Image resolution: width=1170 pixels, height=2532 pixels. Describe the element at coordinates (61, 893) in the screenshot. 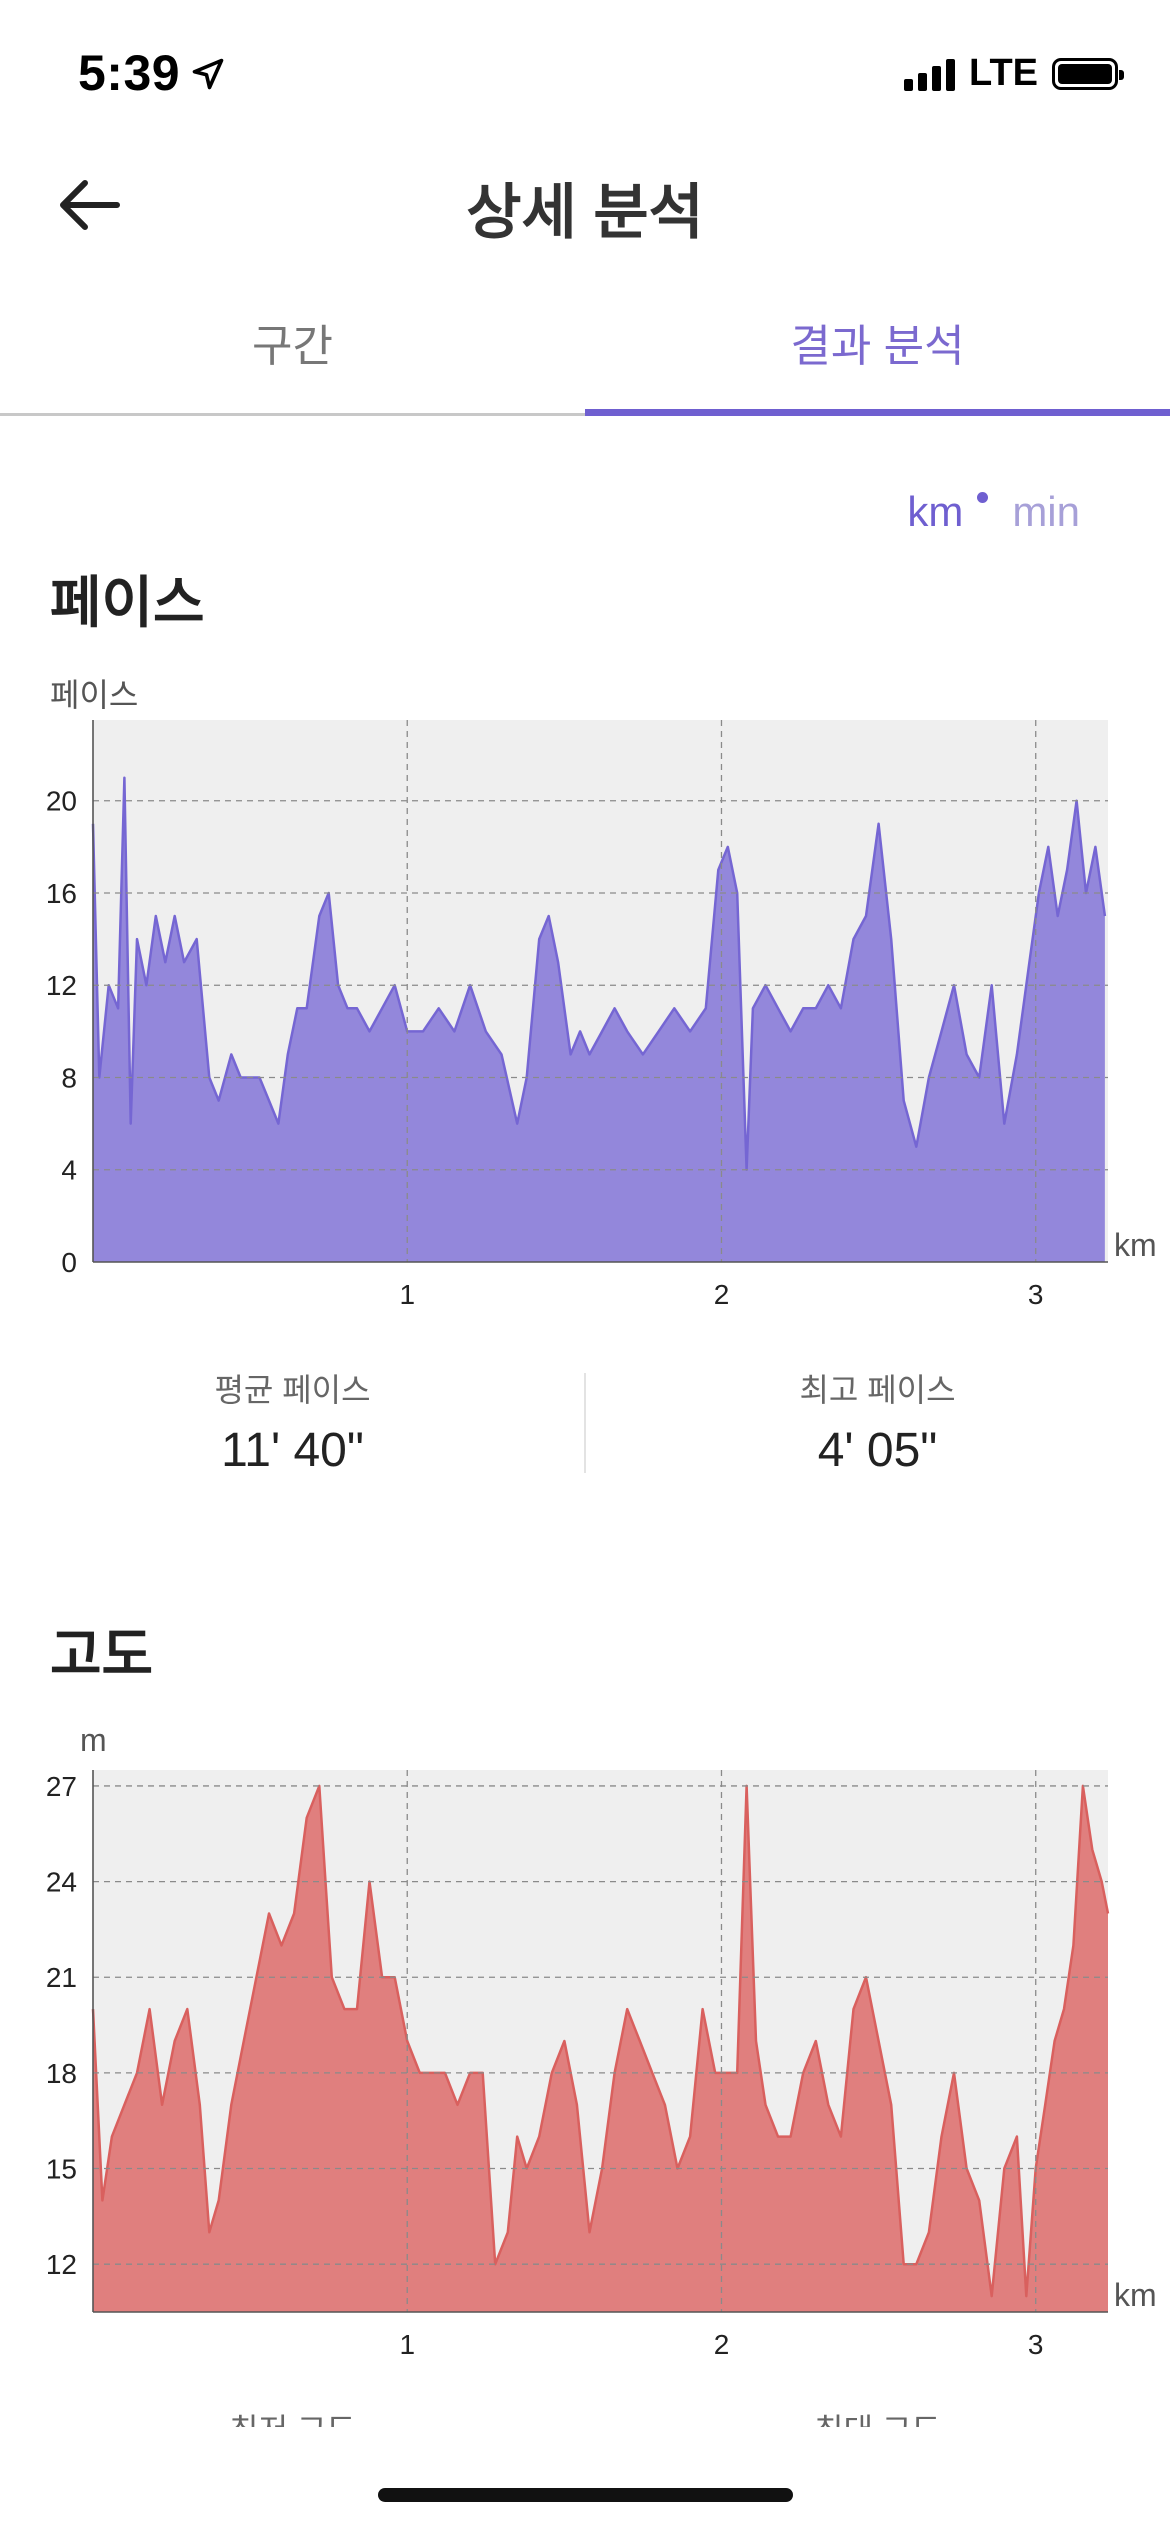

I see `pace-y-tick-4: 16` at that location.